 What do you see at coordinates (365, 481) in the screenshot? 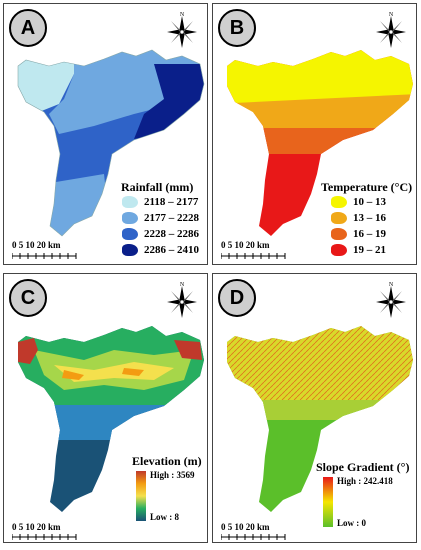
I see `slope-high-label: High : 242.418` at bounding box center [365, 481].